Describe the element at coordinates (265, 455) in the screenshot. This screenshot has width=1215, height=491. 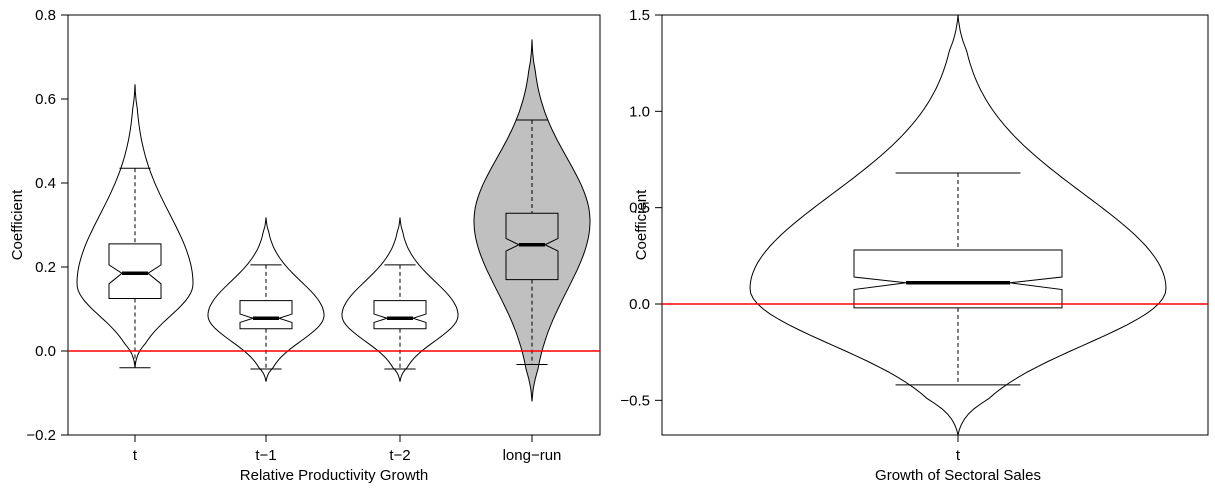
I see `left-xtick-label: t−1` at that location.